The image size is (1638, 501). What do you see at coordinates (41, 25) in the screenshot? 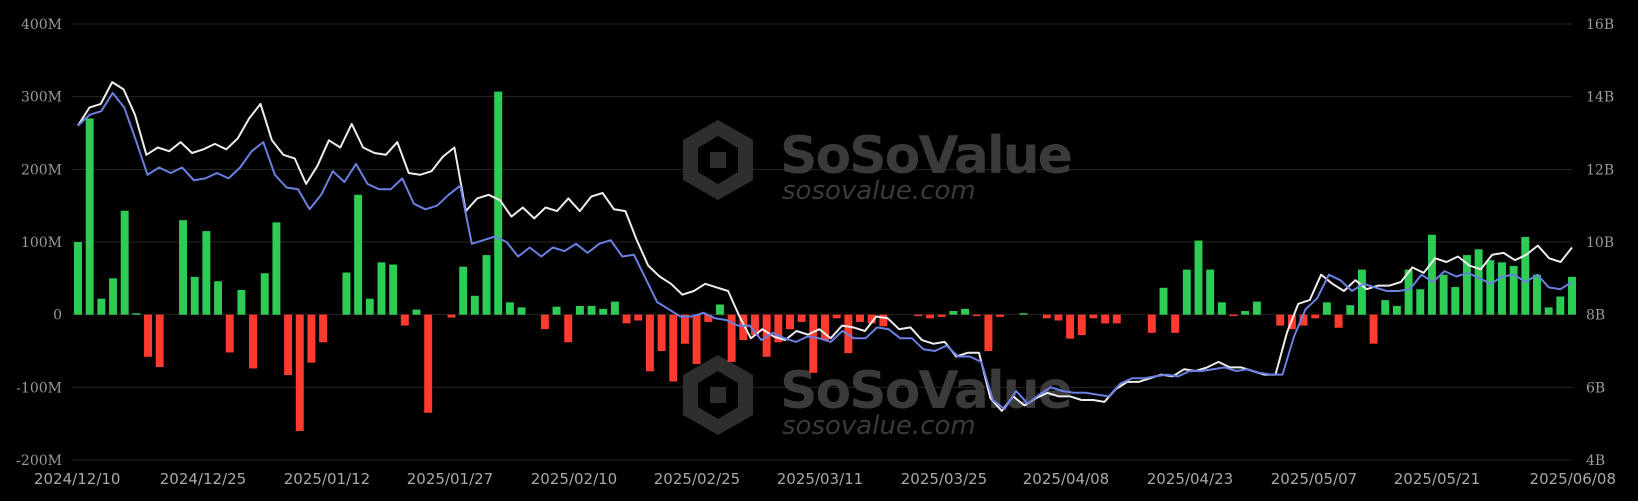
I see `left-axis-tick-label: 400M` at bounding box center [41, 25].